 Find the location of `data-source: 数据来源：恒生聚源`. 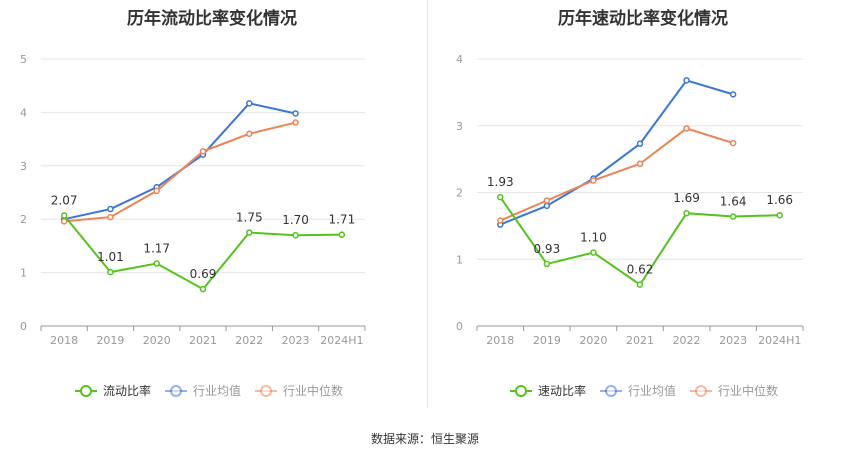

data-source: 数据来源：恒生聚源 is located at coordinates (424, 439).